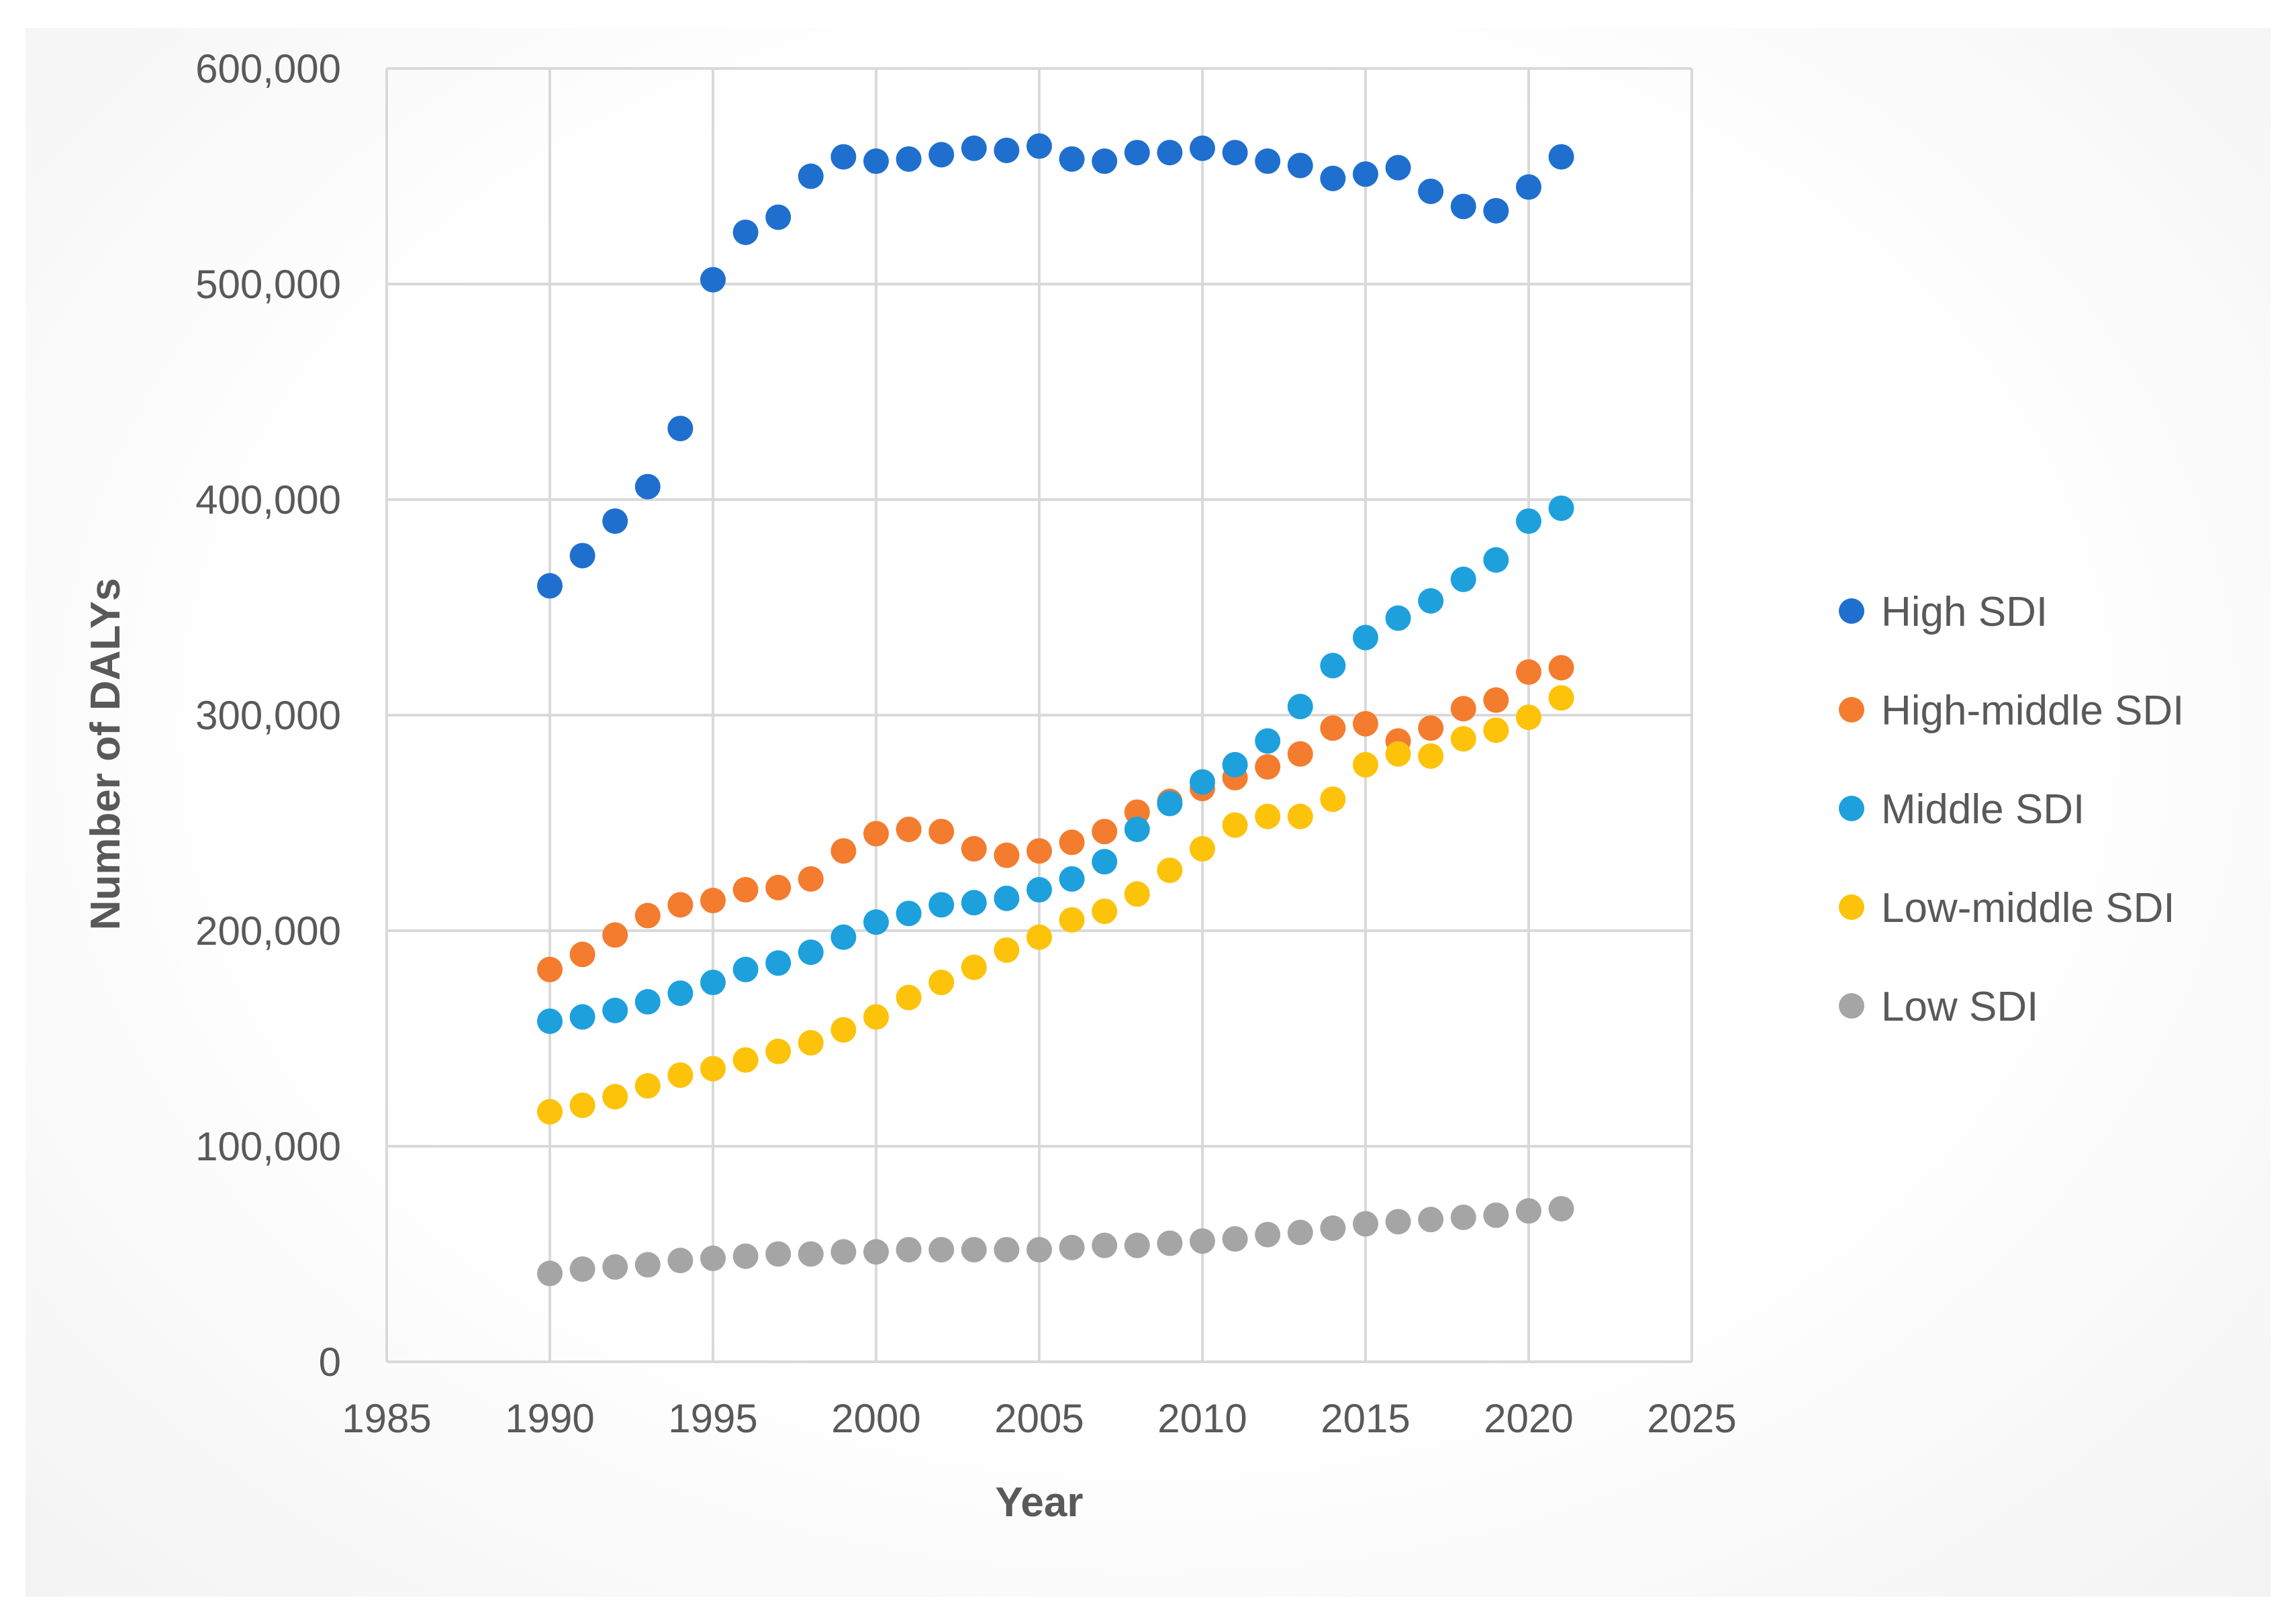 The height and width of the screenshot is (1623, 2296). Describe the element at coordinates (330, 1363) in the screenshot. I see `y-tick-label: 0` at that location.